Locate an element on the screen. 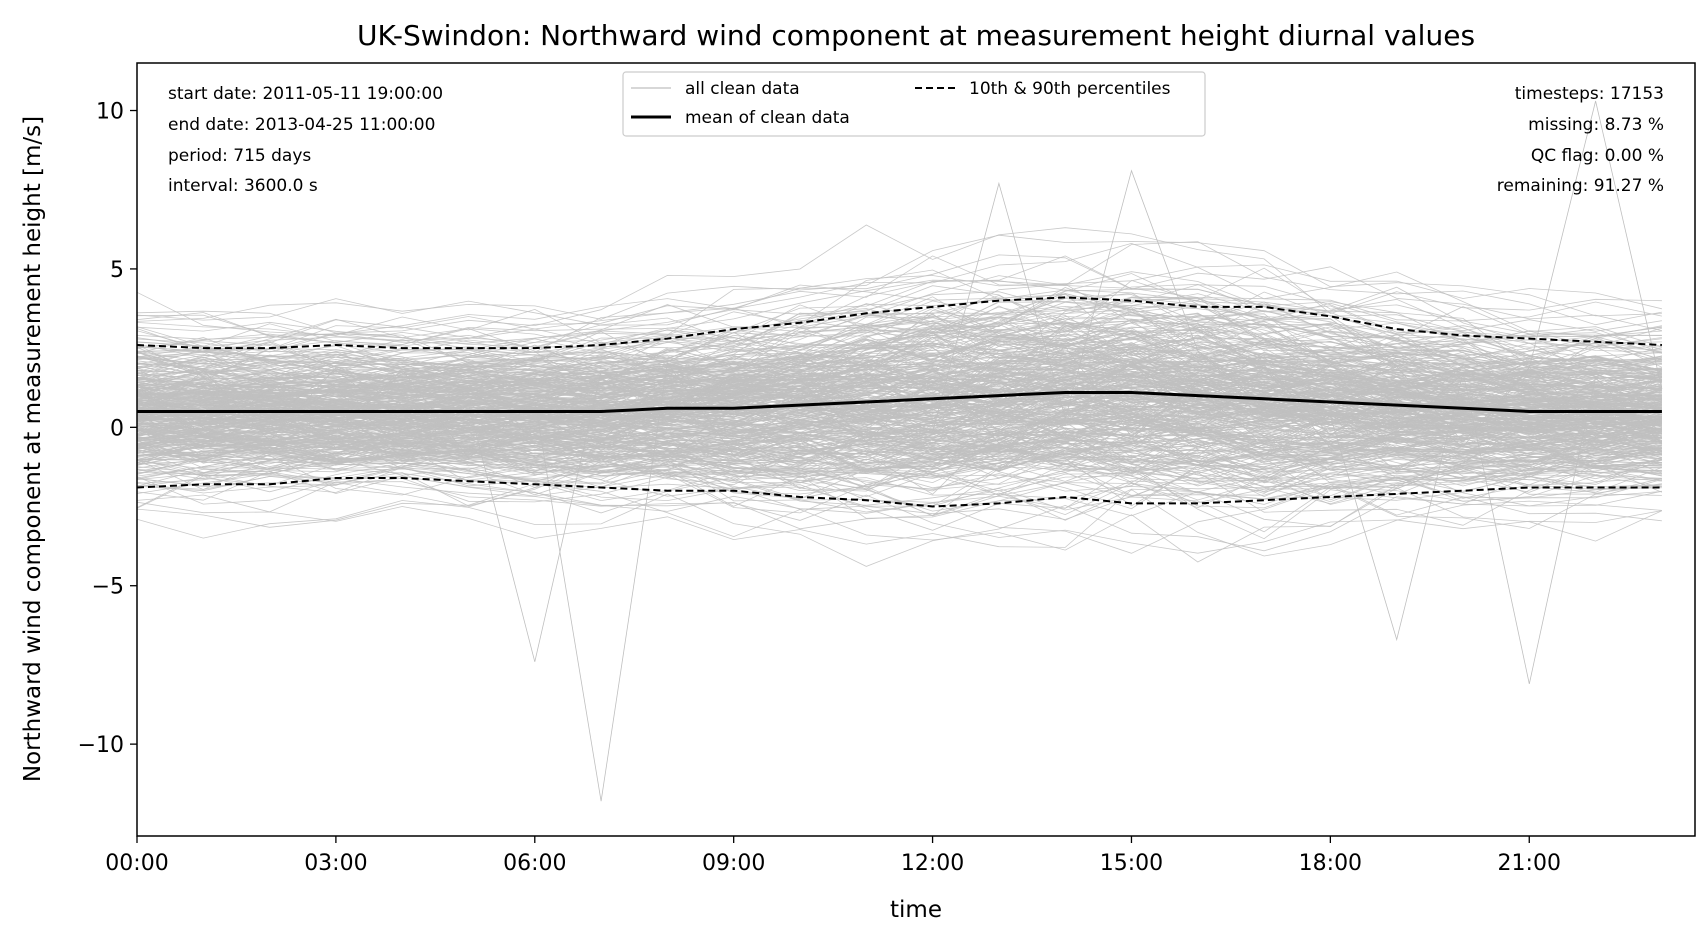 This screenshot has width=1707, height=939. x-tick-label: 09:00 is located at coordinates (733, 863).